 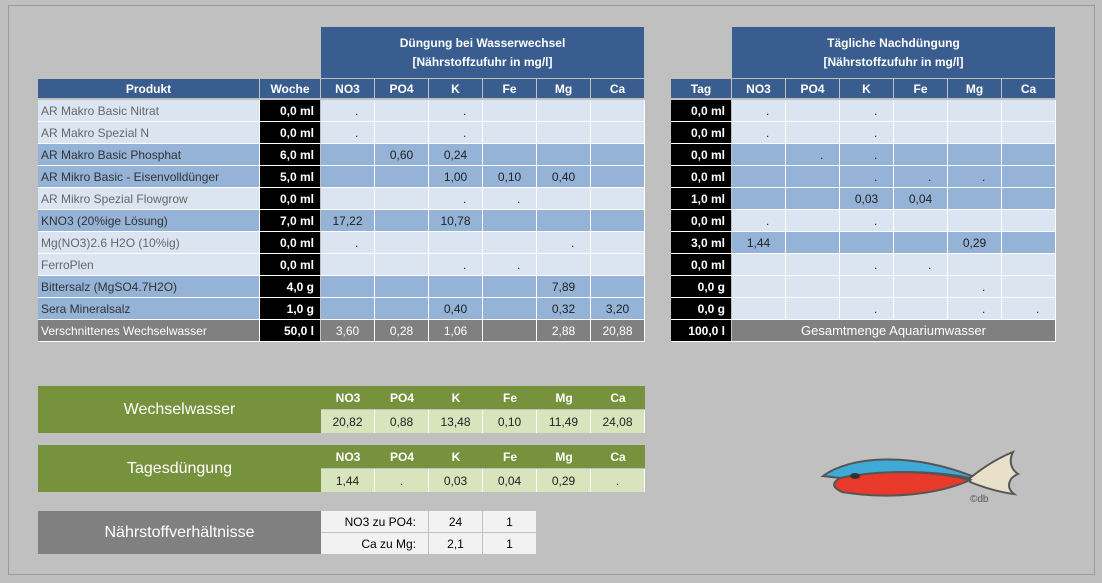 I want to click on ratio-value-a: 2,1, so click(x=456, y=544).